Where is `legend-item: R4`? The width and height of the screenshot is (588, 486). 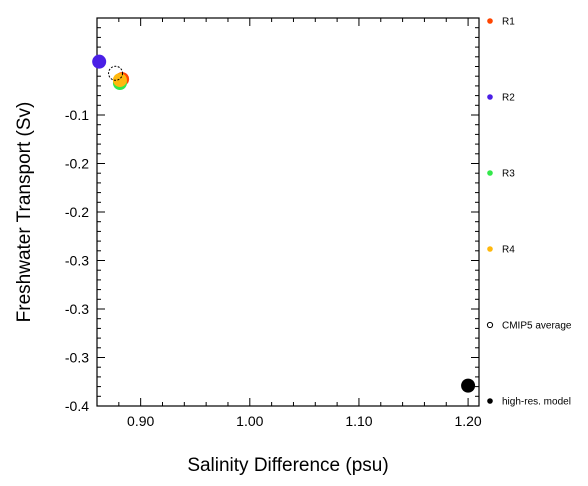 legend-item: R4 is located at coordinates (501, 250).